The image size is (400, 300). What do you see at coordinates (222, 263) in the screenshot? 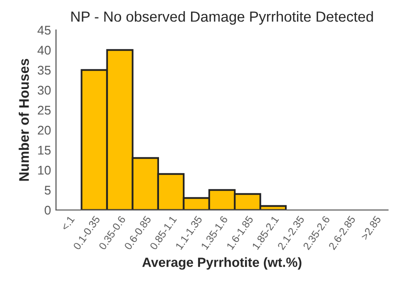
I see `x-axis-title: Average Pyrrhotite (wt.%)` at bounding box center [222, 263].